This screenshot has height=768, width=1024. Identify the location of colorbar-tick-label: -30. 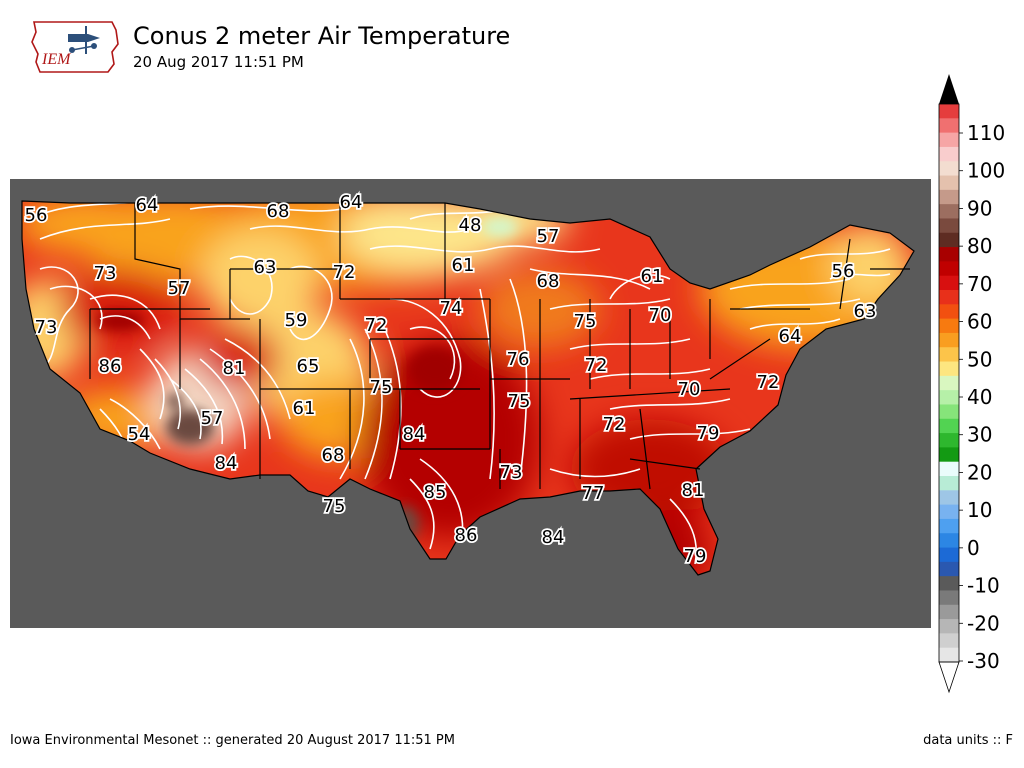
(983, 661).